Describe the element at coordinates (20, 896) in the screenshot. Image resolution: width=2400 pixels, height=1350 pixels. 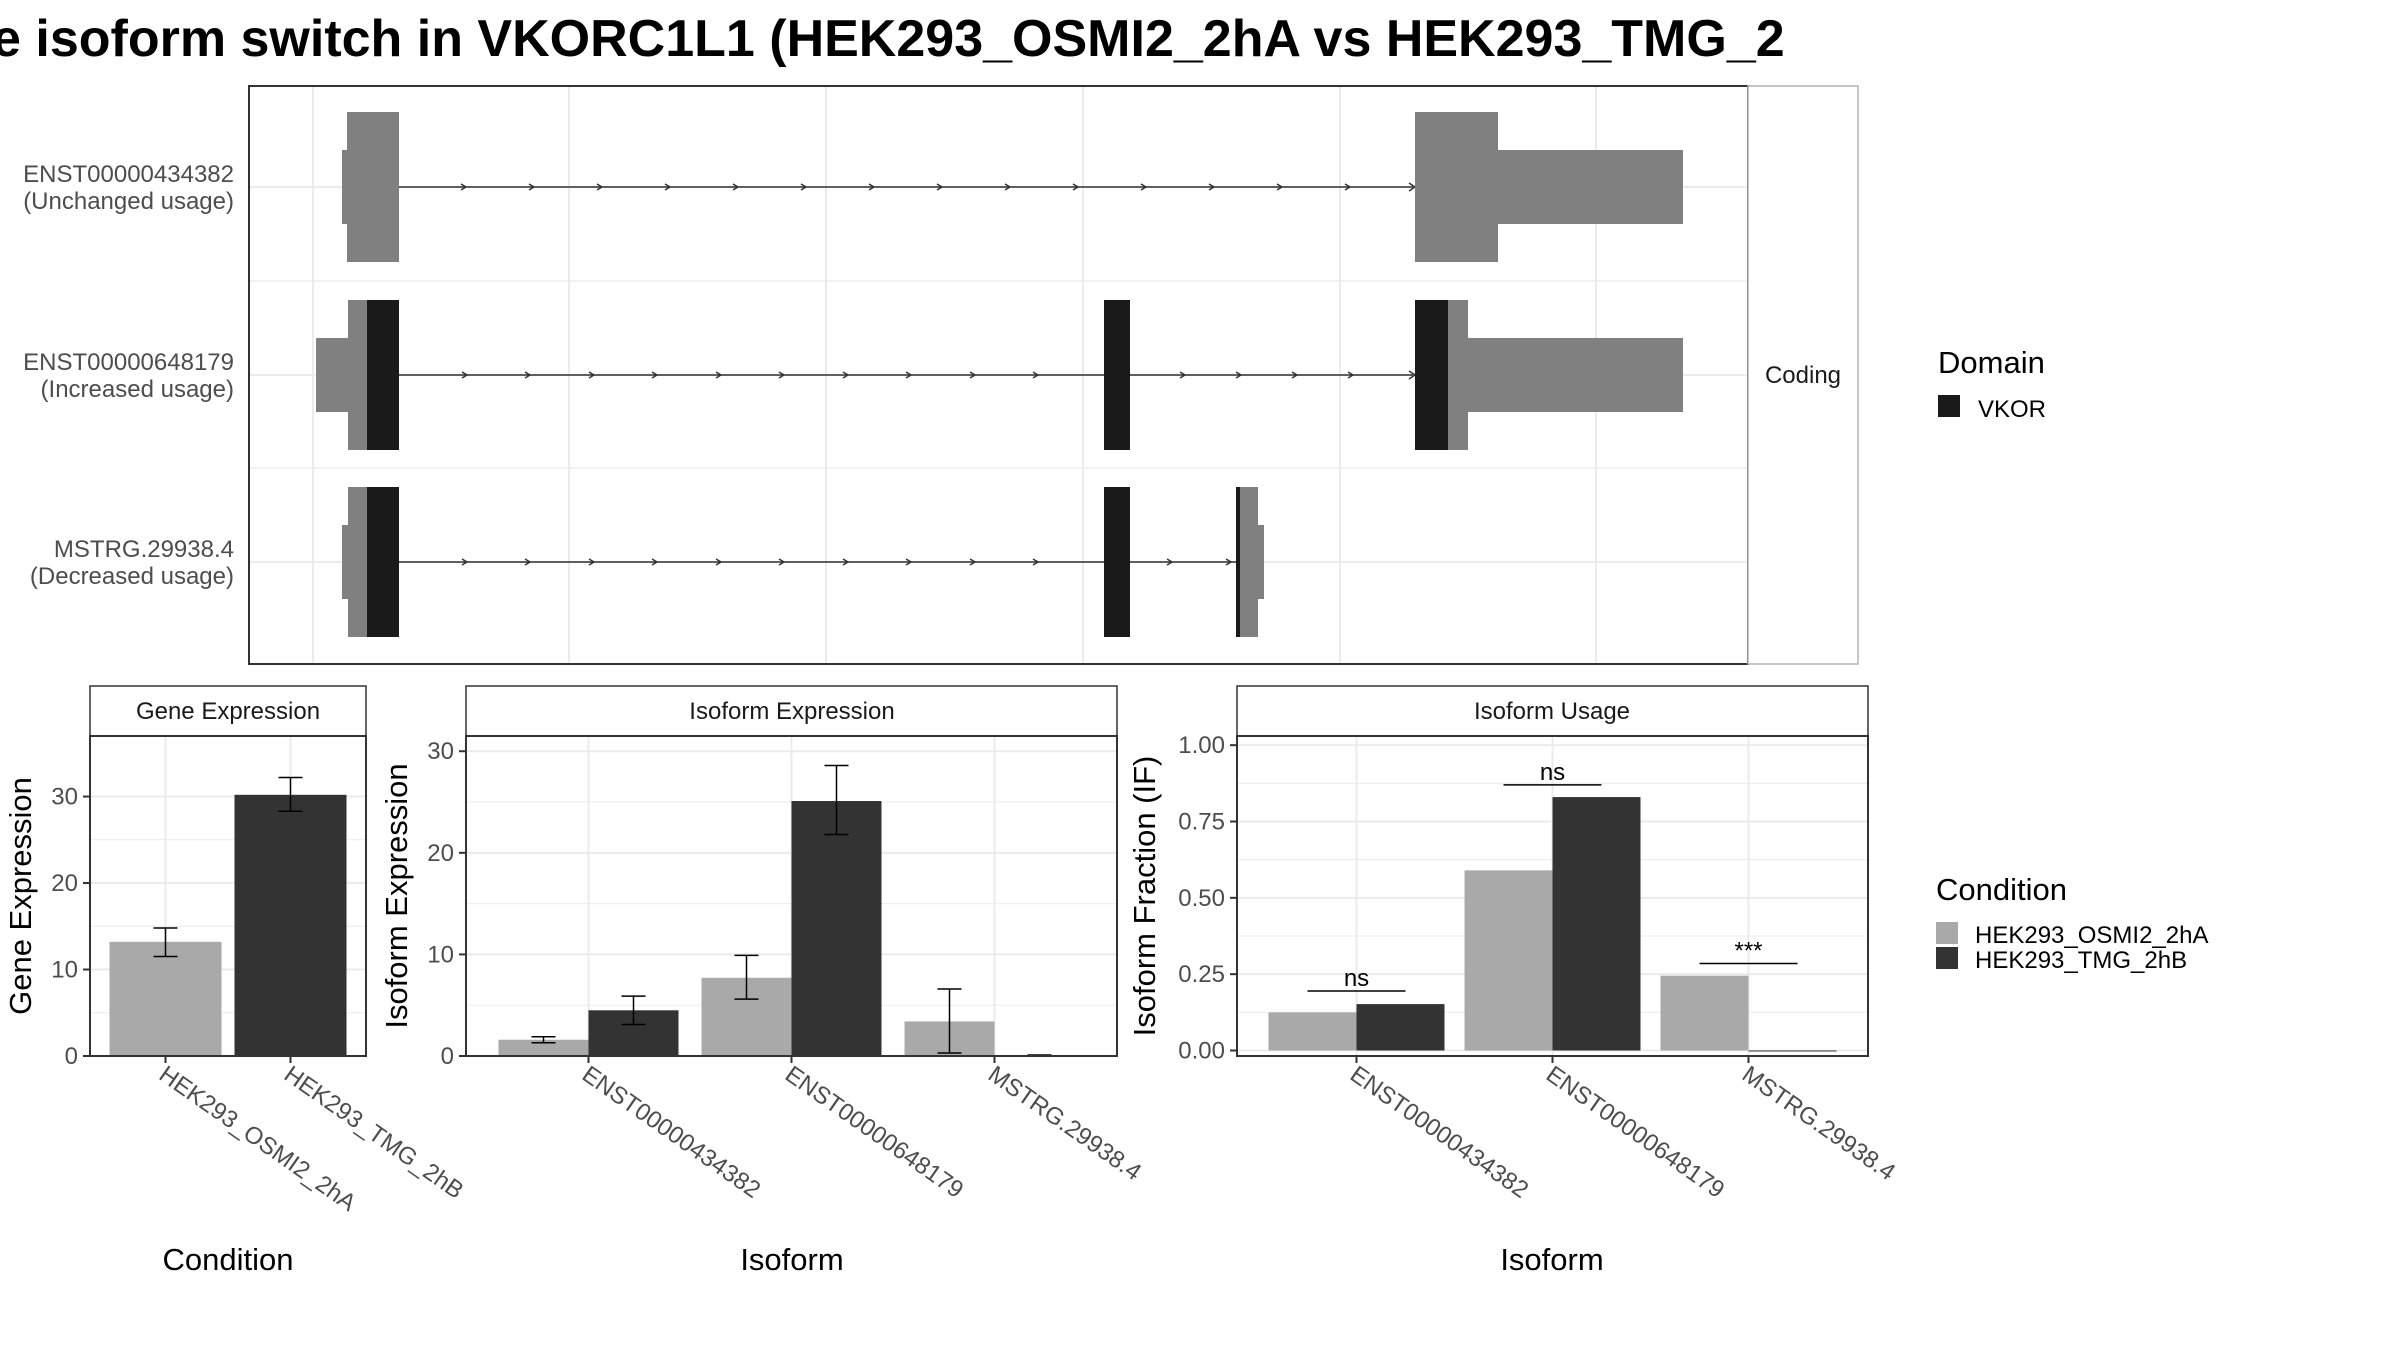
I see `gene-expression-y-label: Gene Expression` at that location.